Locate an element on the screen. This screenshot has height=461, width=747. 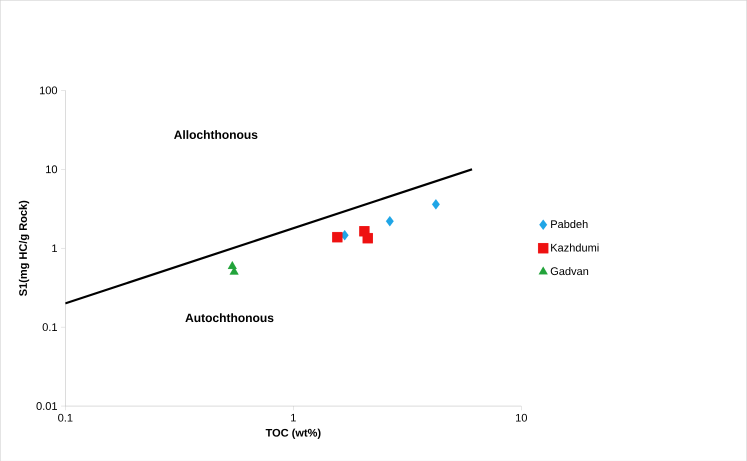
y-tick-label: 0.1 is located at coordinates (49, 327).